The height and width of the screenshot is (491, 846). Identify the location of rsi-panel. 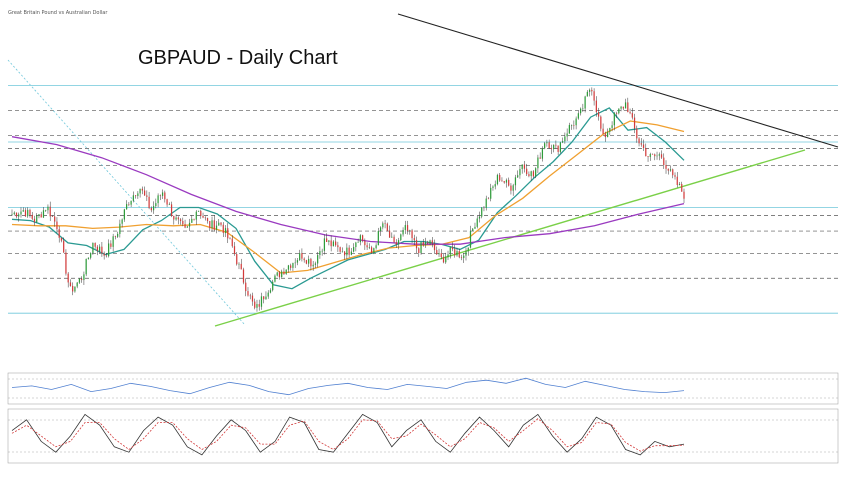
(423, 388).